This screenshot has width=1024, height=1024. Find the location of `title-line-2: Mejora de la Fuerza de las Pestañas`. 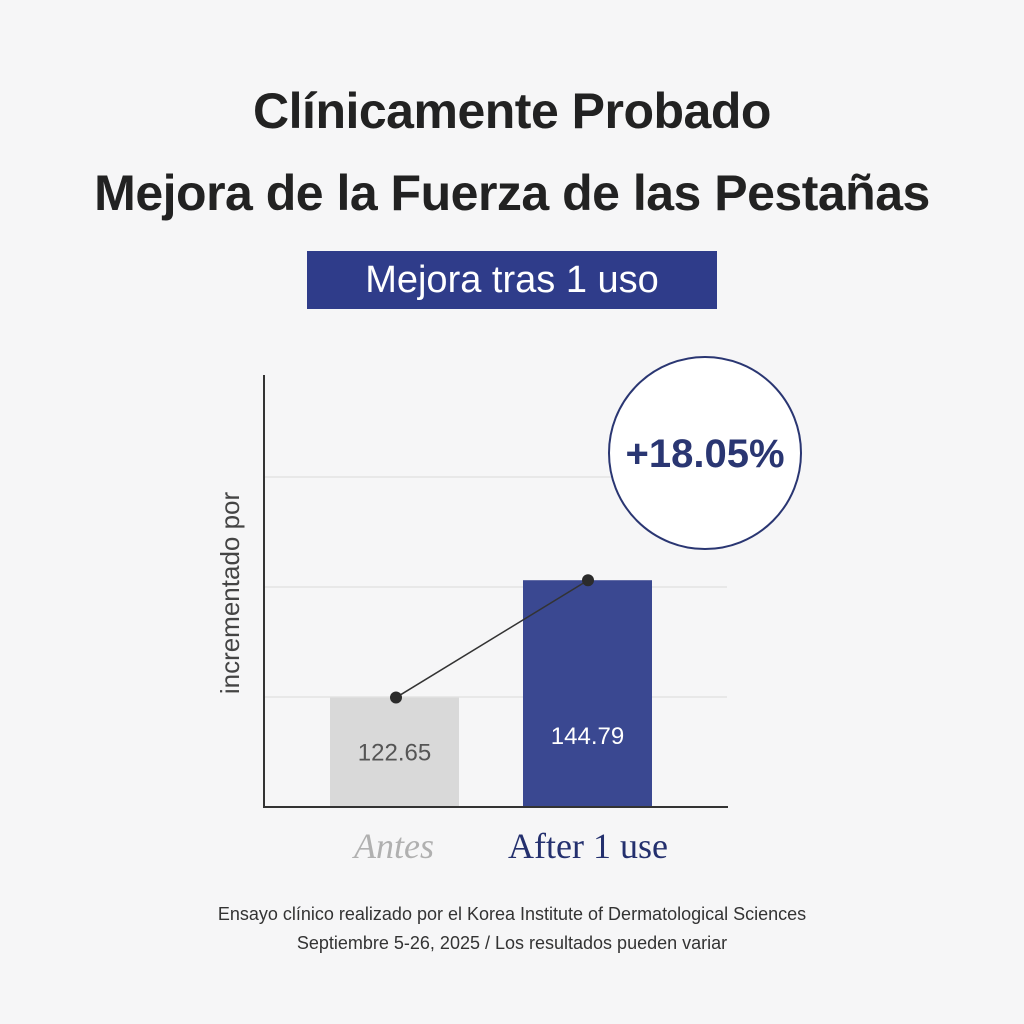

title-line-2: Mejora de la Fuerza de las Pestañas is located at coordinates (512, 193).